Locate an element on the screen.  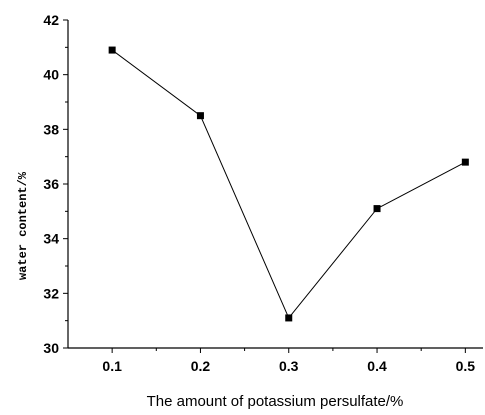
y-tick-label: 36 is located at coordinates (51, 184).